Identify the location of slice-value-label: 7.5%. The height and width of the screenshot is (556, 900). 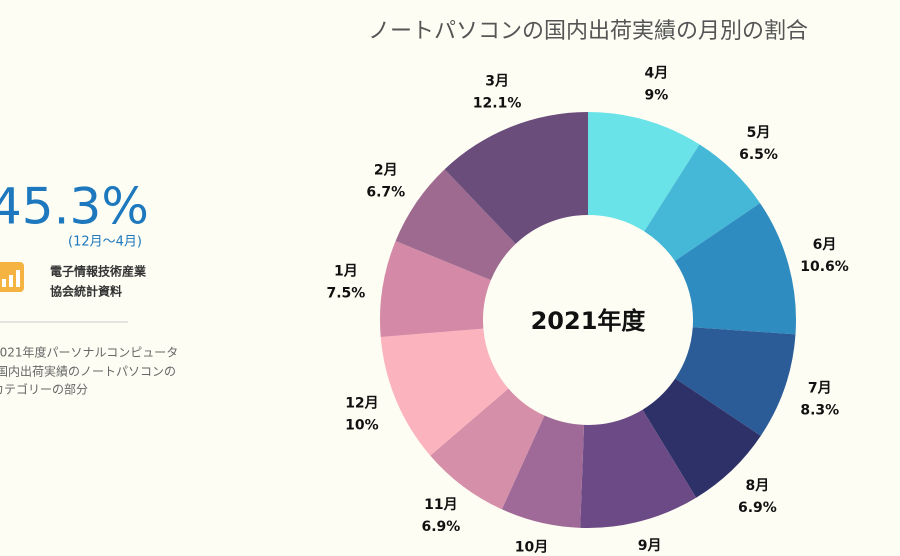
(345, 293).